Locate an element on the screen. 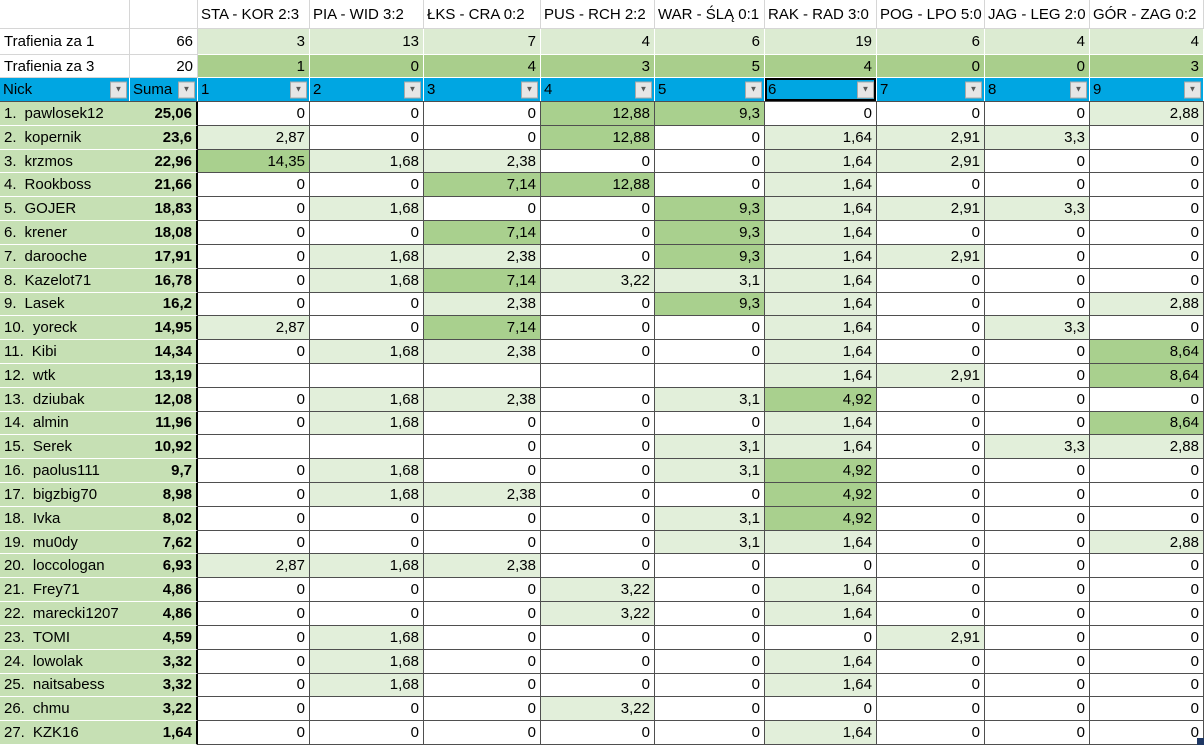  col-8-filter-dropdown-button: ▼ is located at coordinates (1078, 89).